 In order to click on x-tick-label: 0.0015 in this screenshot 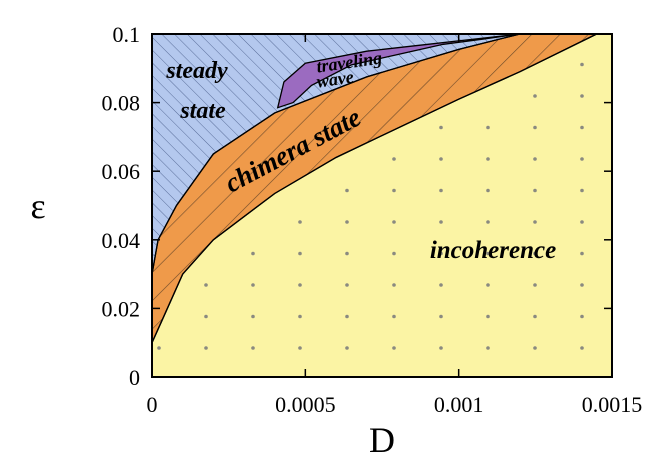, I will do `click(612, 404)`.